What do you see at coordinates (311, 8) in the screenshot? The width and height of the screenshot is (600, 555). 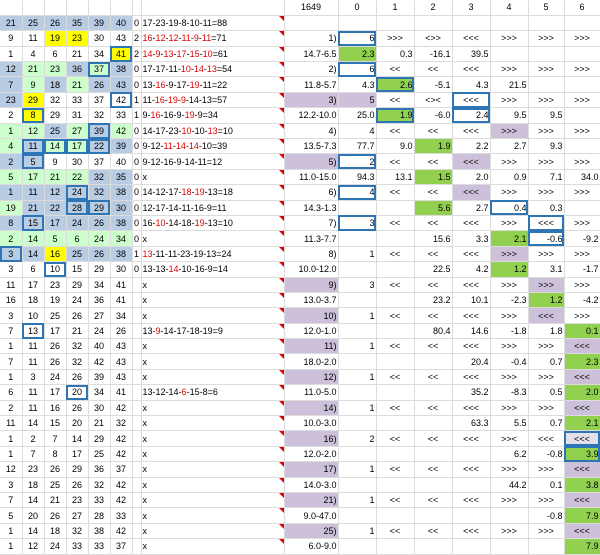 I see `header-count-cell: 1649` at bounding box center [311, 8].